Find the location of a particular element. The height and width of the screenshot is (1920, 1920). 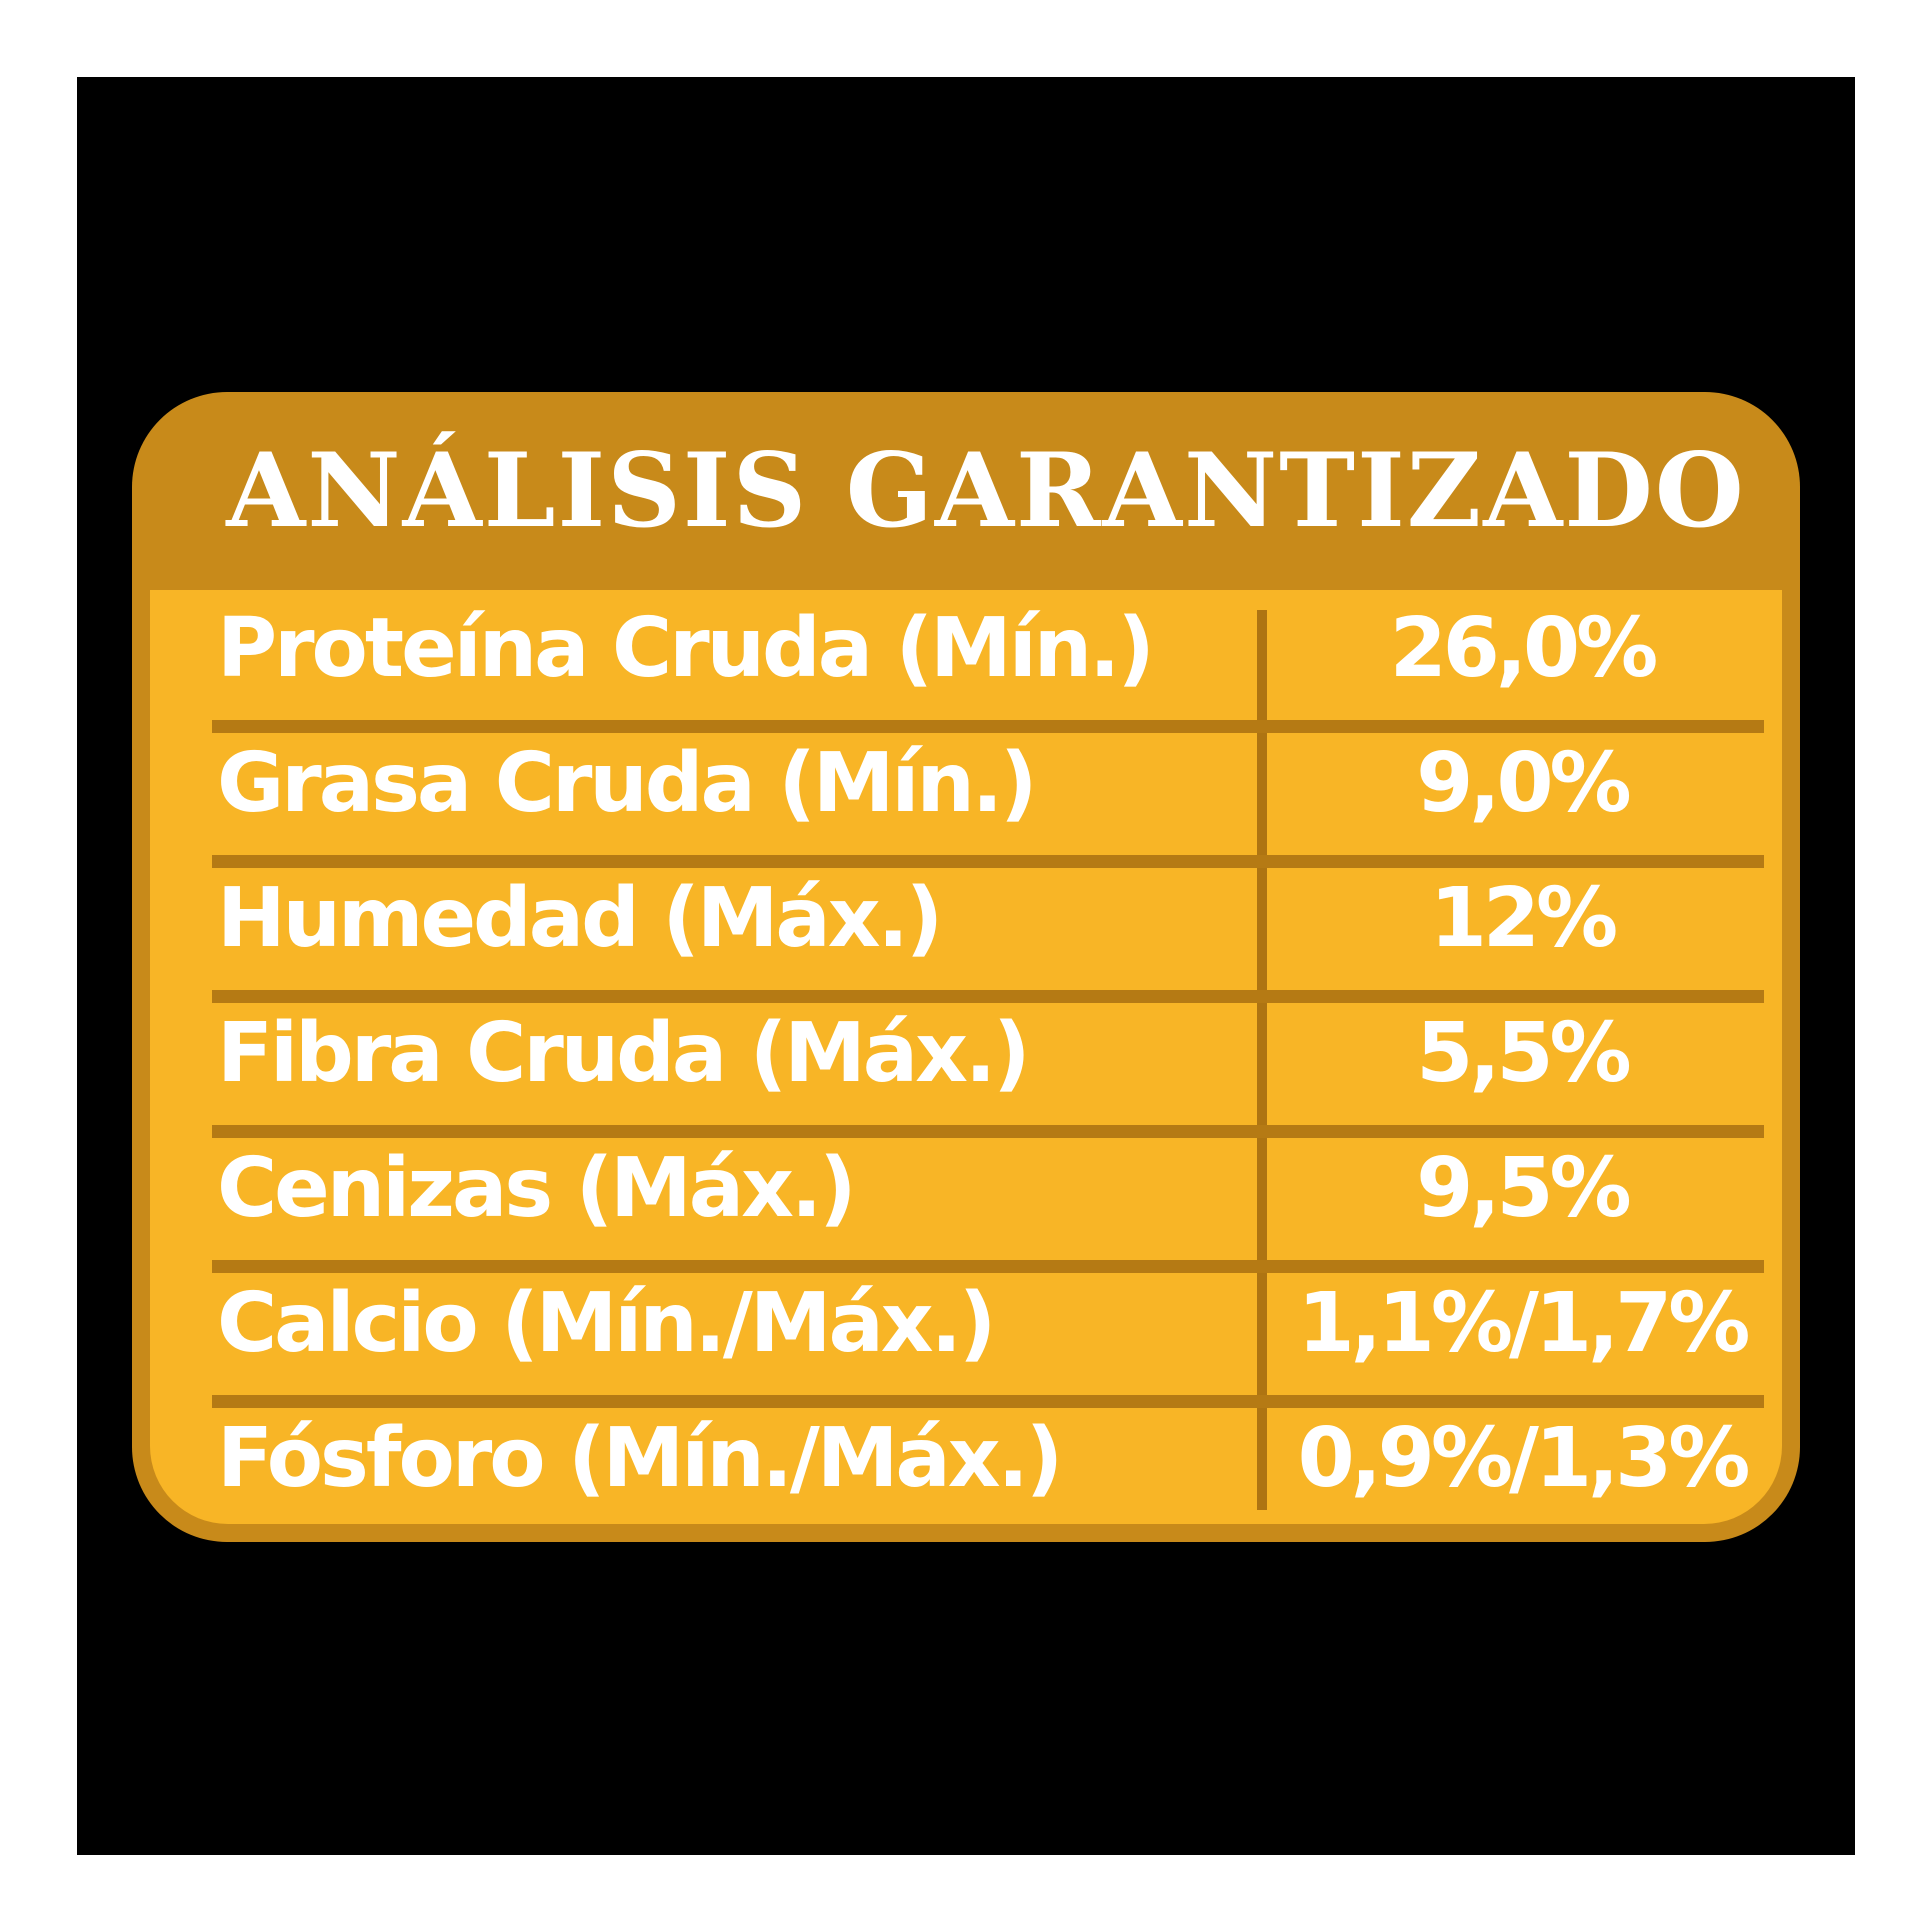

nutrient-label: Calcio (Mín./Máx.) is located at coordinates (606, 1323).